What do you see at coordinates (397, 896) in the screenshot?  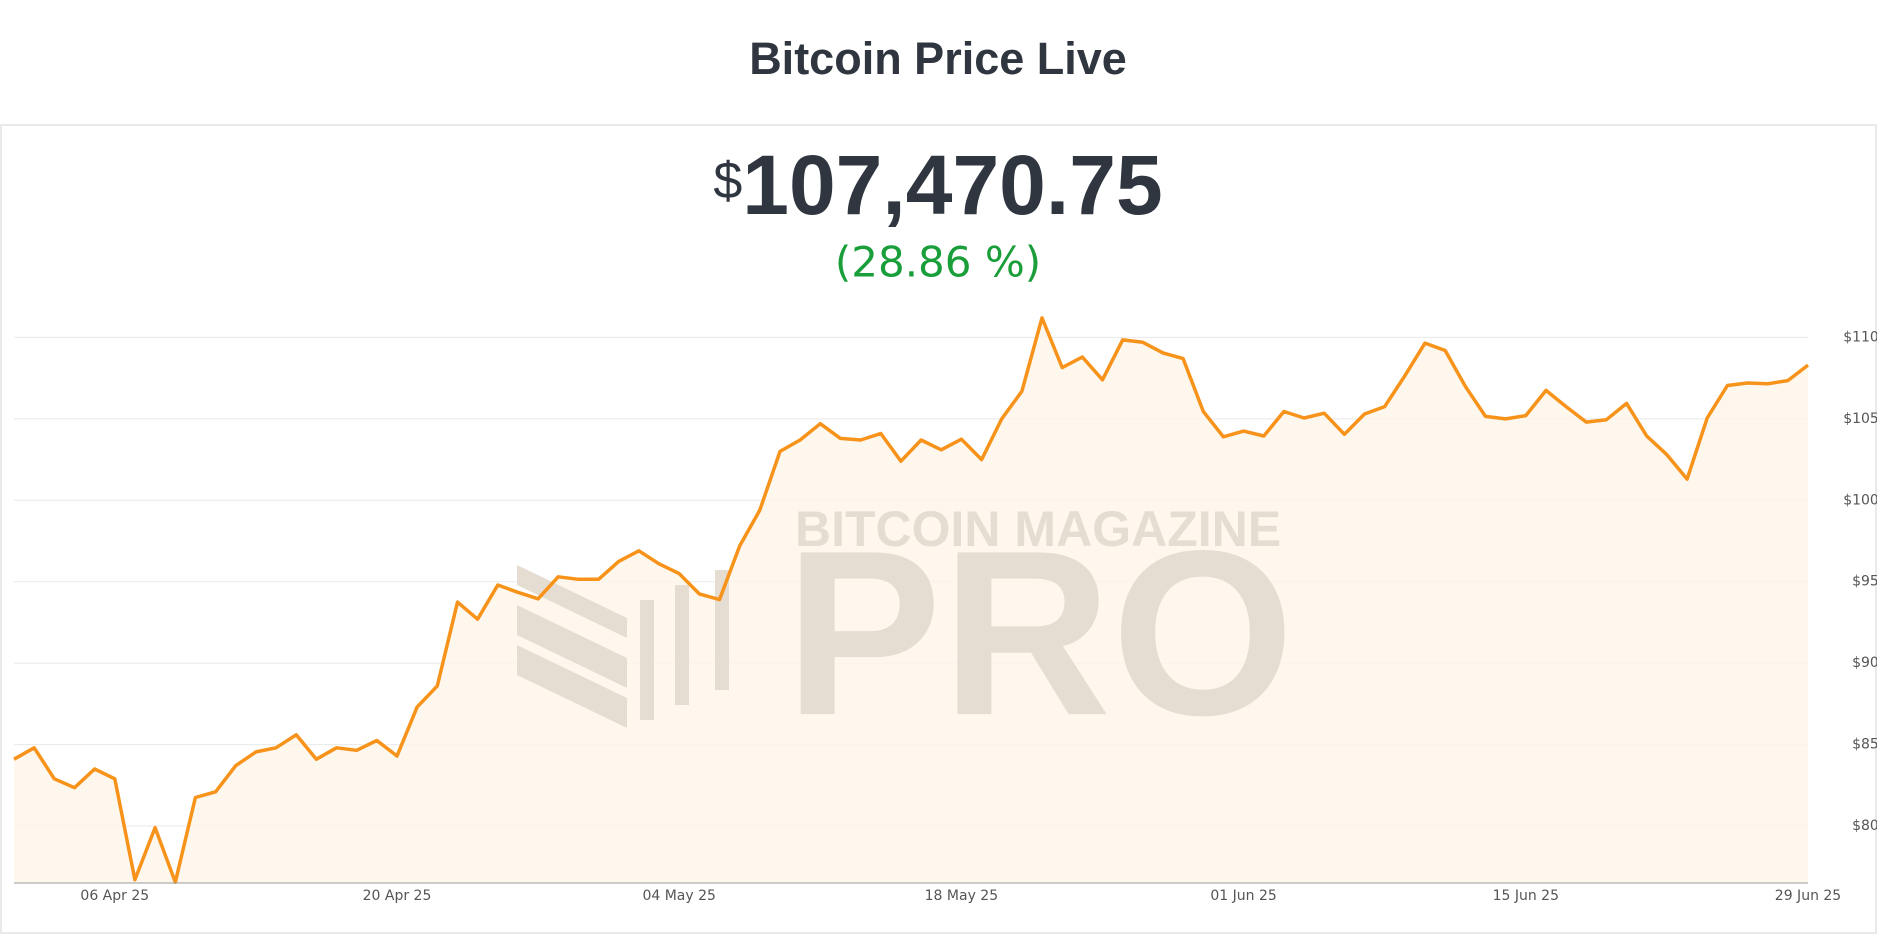 I see `x-tick-label: 20 Apr 25` at bounding box center [397, 896].